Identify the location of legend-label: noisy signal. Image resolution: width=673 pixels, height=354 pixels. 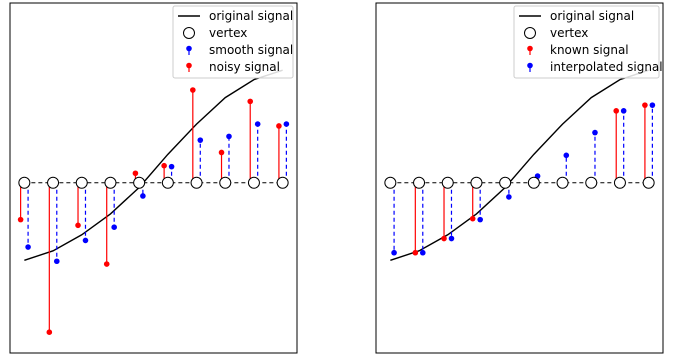
(244, 67).